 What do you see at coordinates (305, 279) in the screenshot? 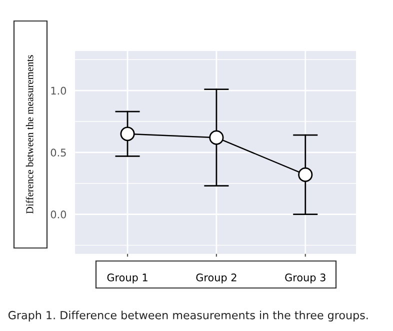
I see `x-tick-label: Group 3` at bounding box center [305, 279].